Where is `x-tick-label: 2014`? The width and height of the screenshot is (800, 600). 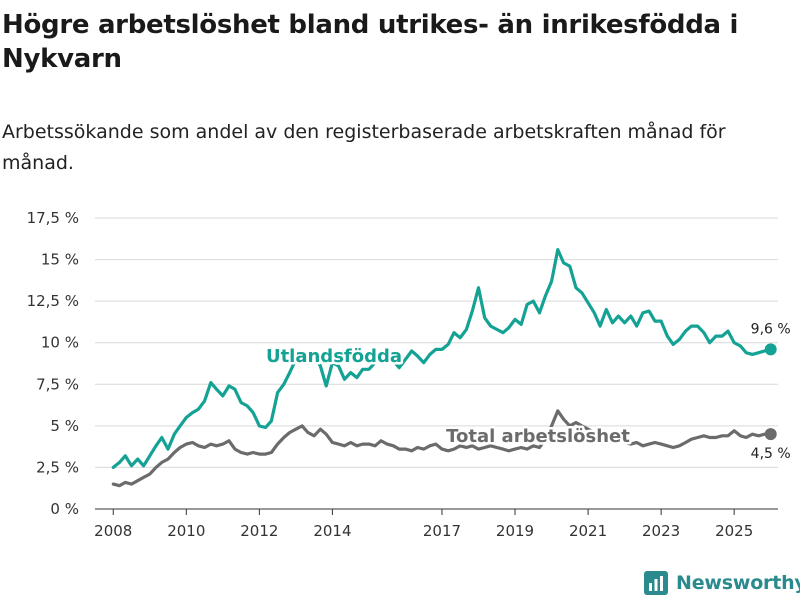 x-tick-label: 2014 is located at coordinates (332, 531).